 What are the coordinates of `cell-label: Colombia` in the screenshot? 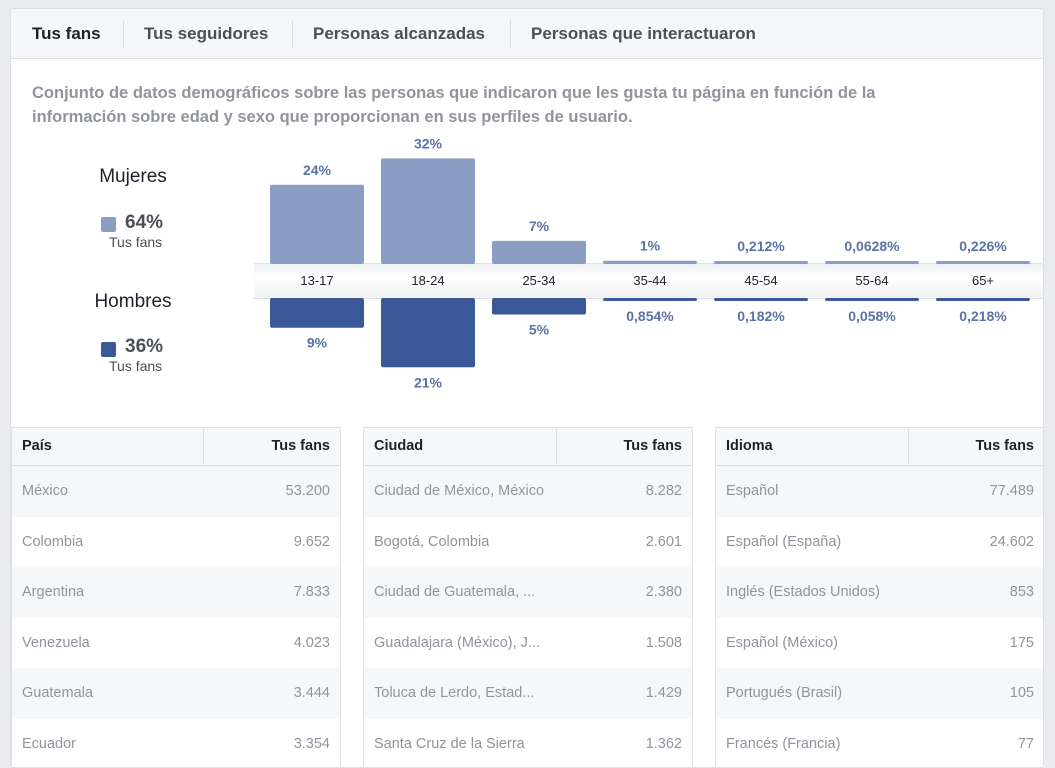 It's located at (53, 541).